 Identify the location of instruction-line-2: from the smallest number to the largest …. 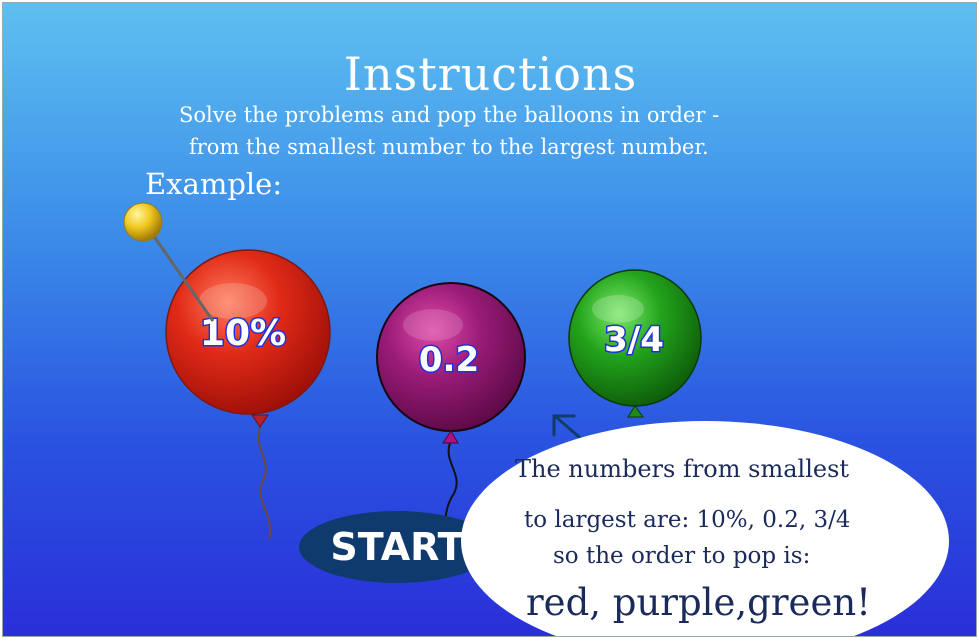
(449, 147).